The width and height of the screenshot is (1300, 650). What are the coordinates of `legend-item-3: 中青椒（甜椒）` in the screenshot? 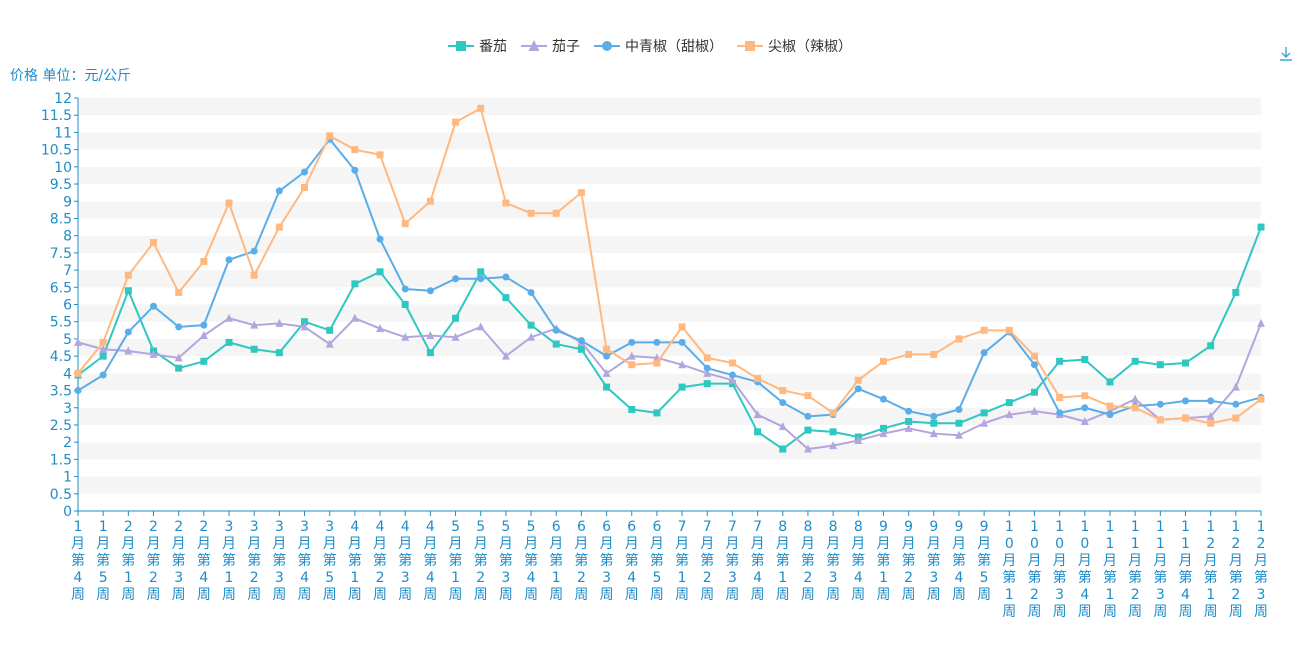 It's located at (658, 47).